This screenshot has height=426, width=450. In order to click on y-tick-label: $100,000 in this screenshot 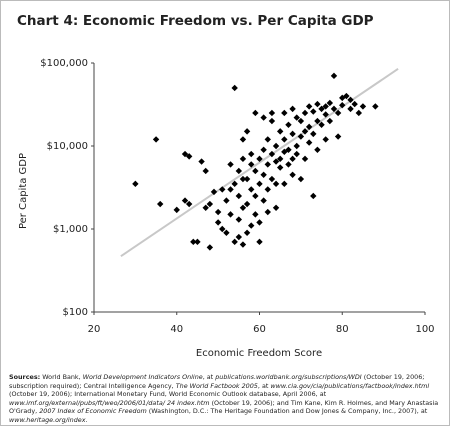, I will do `click(64, 63)`.